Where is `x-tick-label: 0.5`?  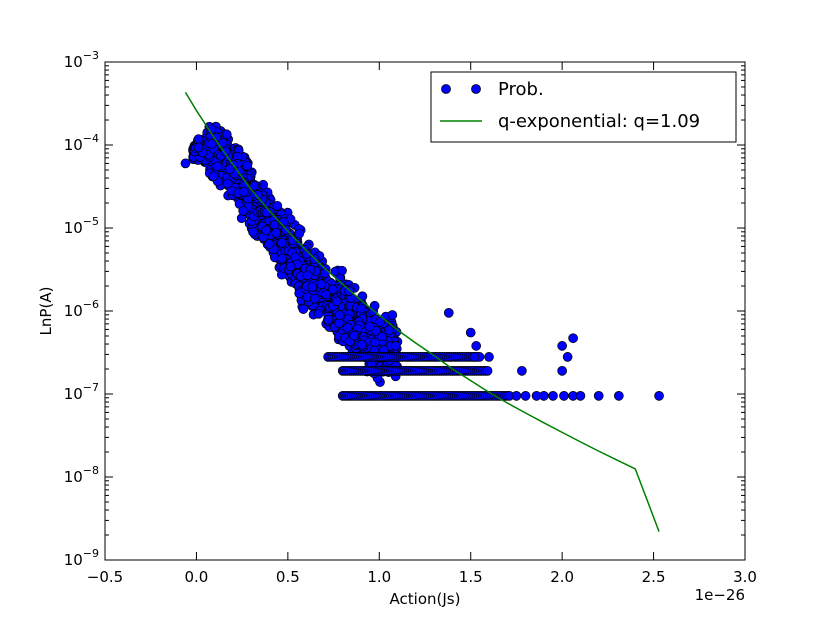 x-tick-label: 0.5 is located at coordinates (288, 577).